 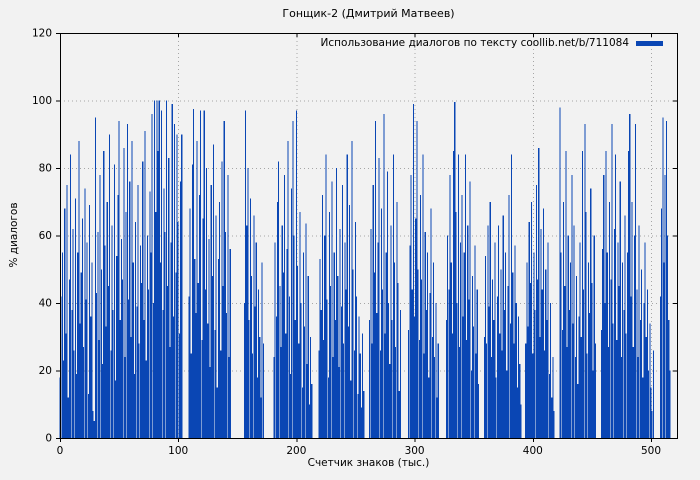 I want to click on svg-text: 40, so click(x=45, y=304).